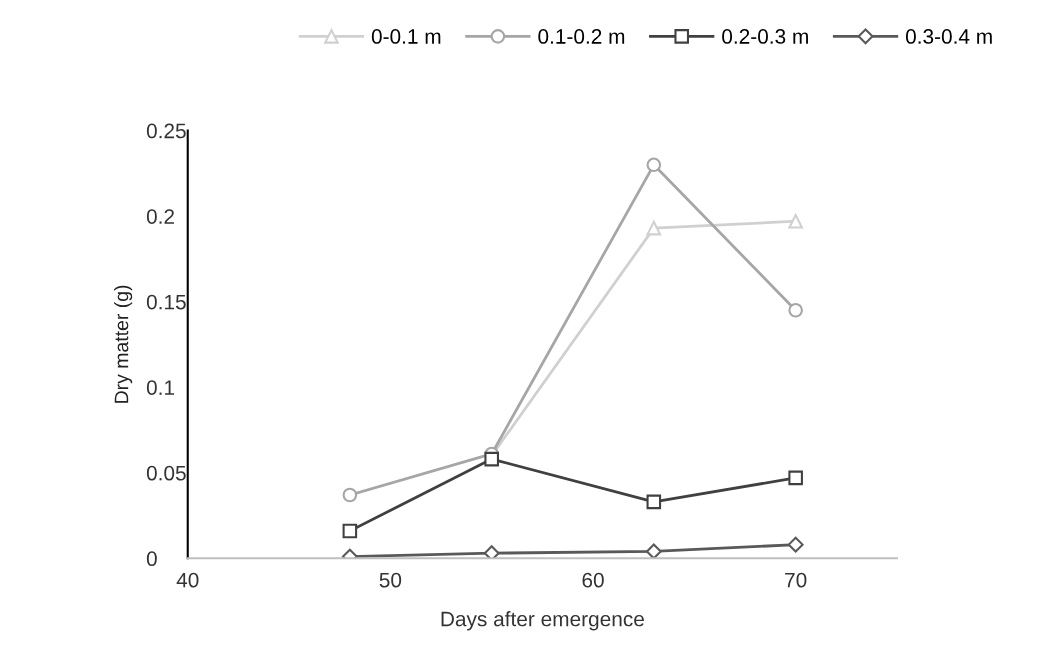 The height and width of the screenshot is (653, 1043). Describe the element at coordinates (123, 344) in the screenshot. I see `y-axis-title: Dry matter (g)` at that location.